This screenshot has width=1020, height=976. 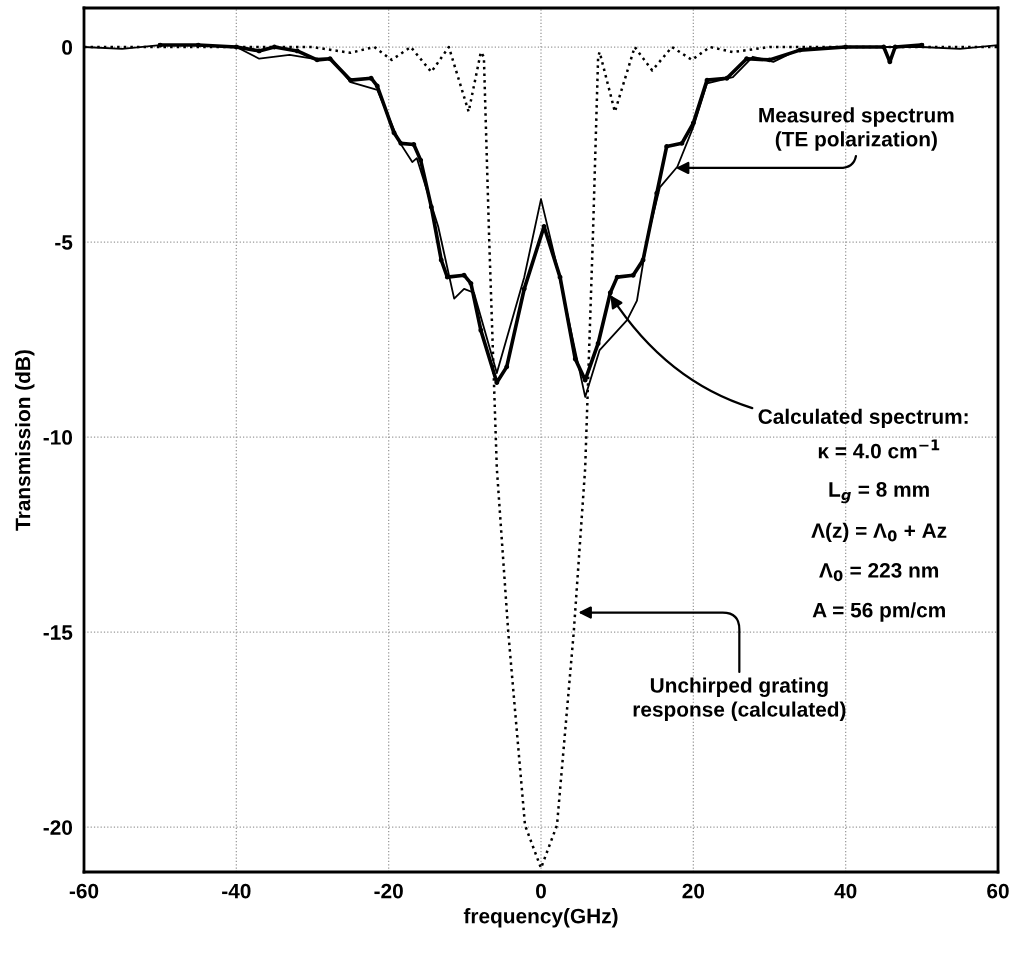 What do you see at coordinates (879, 572) in the screenshot?
I see `annotation: Λ$_{0}$ = 223 nm` at bounding box center [879, 572].